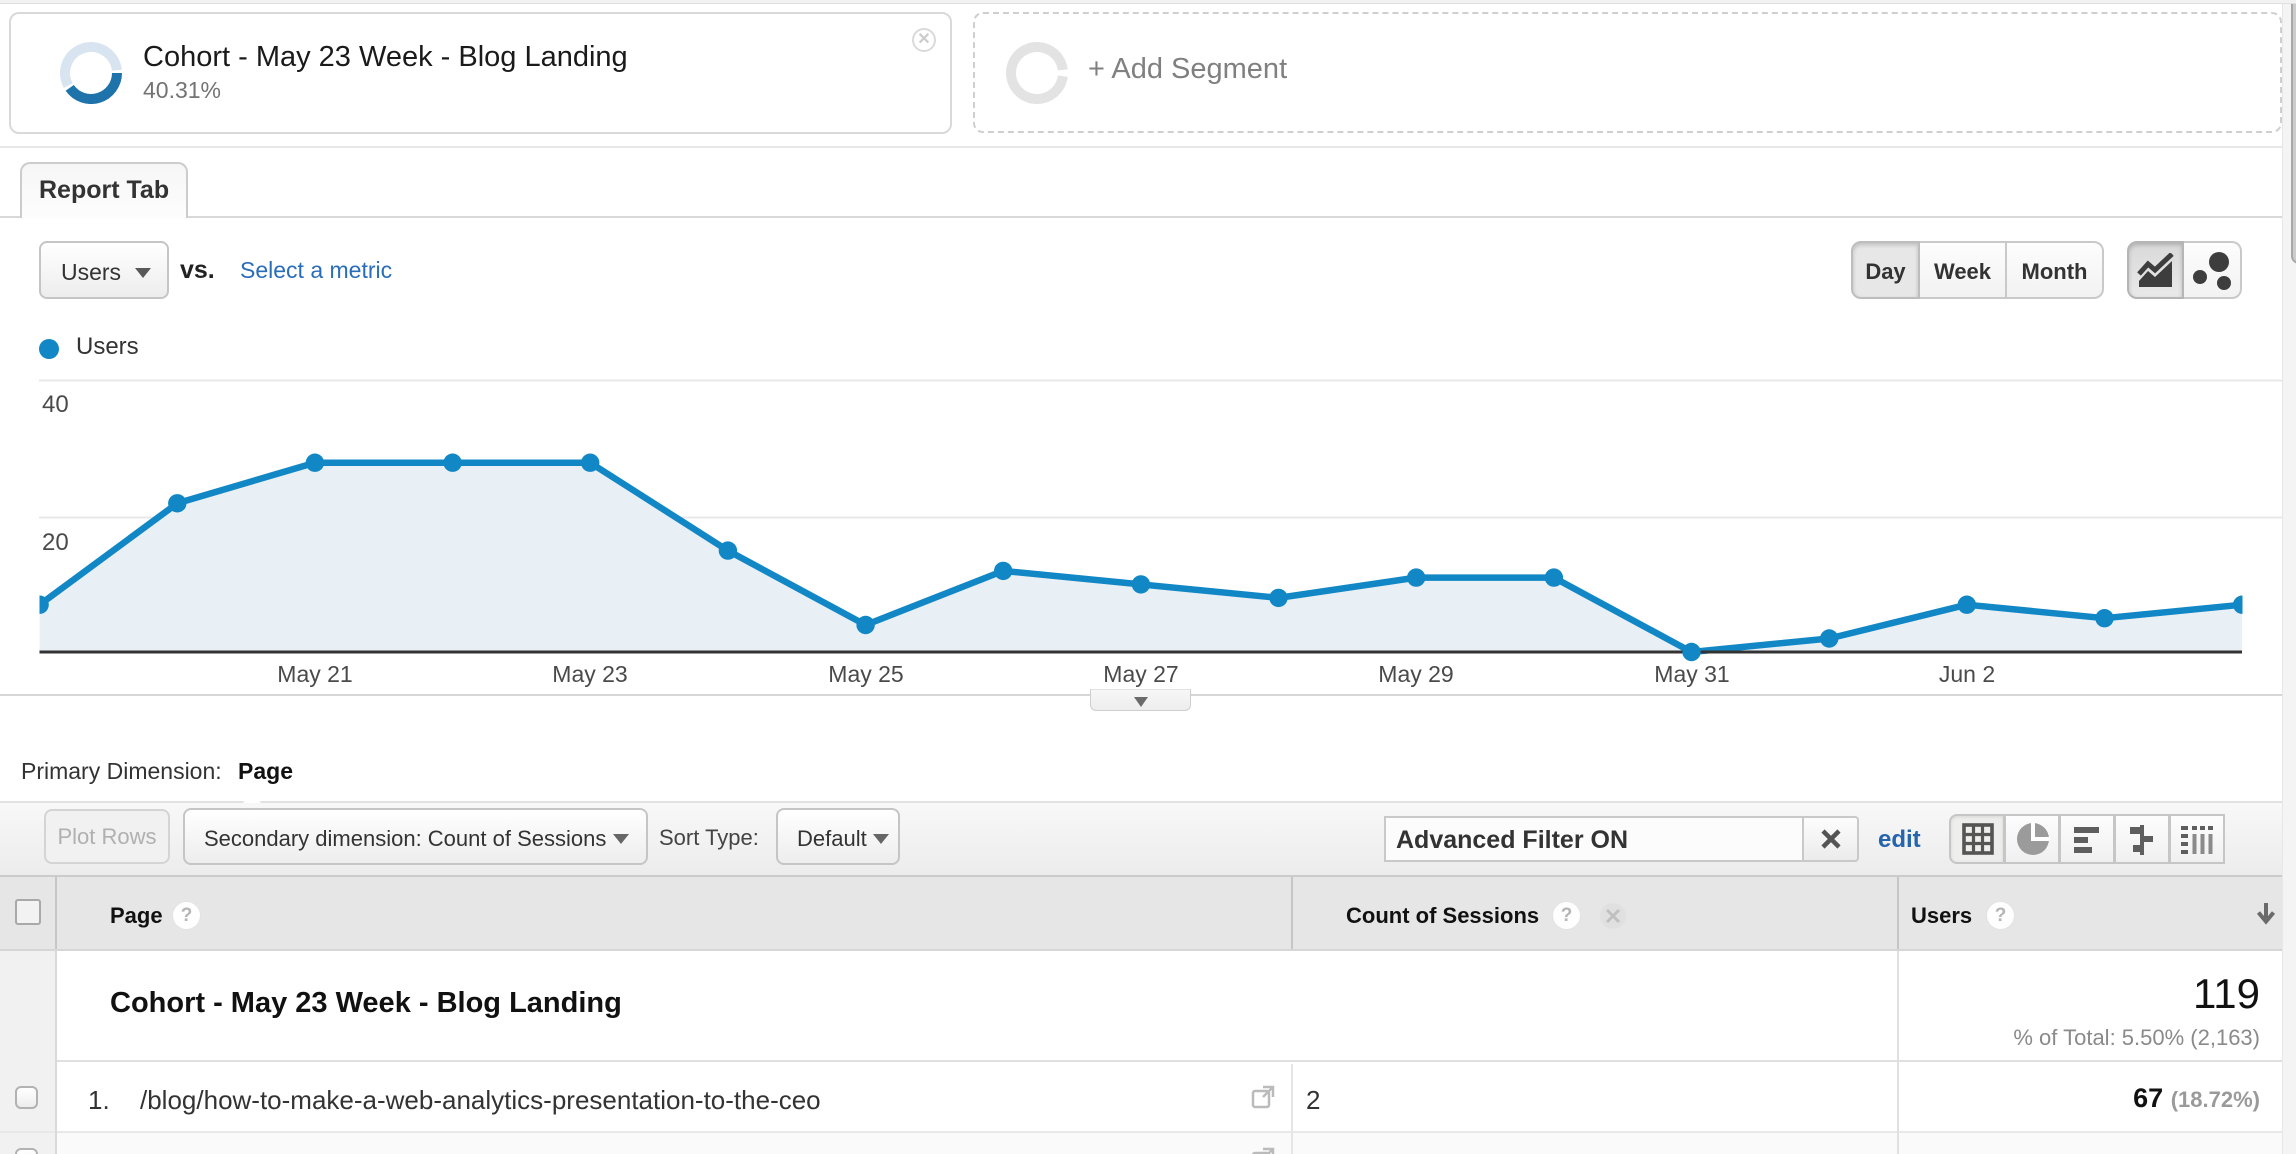 The width and height of the screenshot is (2296, 1154). Describe the element at coordinates (589, 674) in the screenshot. I see `svg-text: May 23` at that location.